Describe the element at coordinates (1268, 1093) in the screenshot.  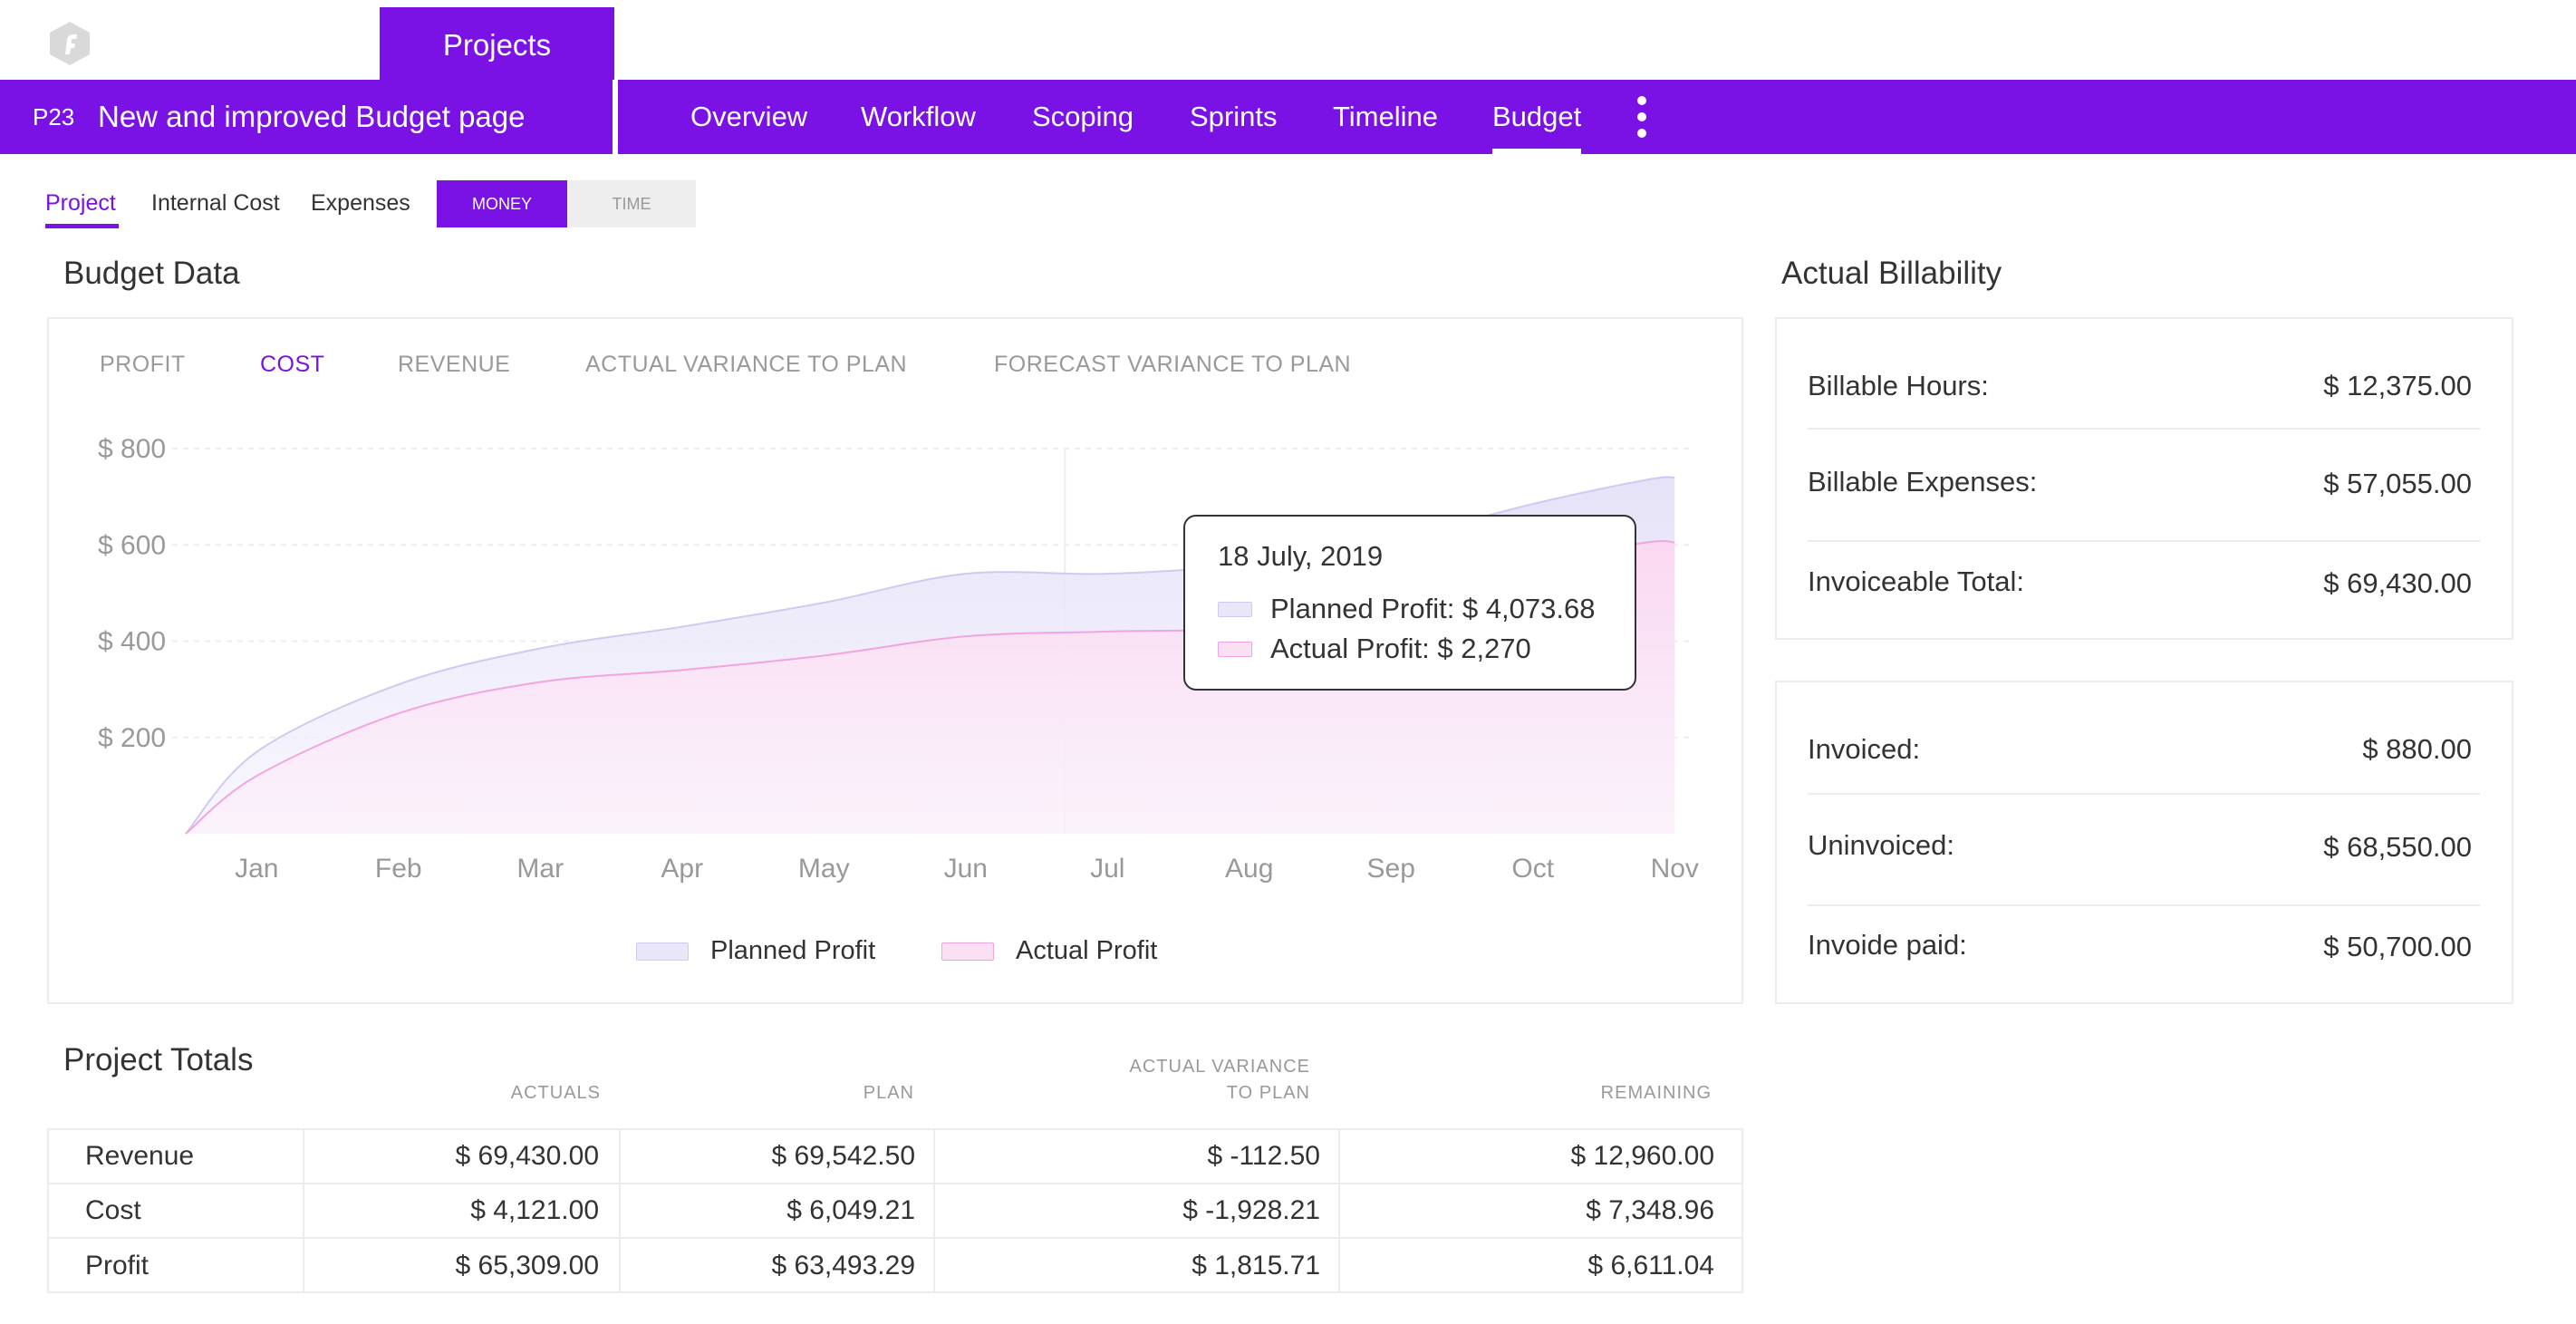
I see `col-header-variance-line2: TO PLAN` at that location.